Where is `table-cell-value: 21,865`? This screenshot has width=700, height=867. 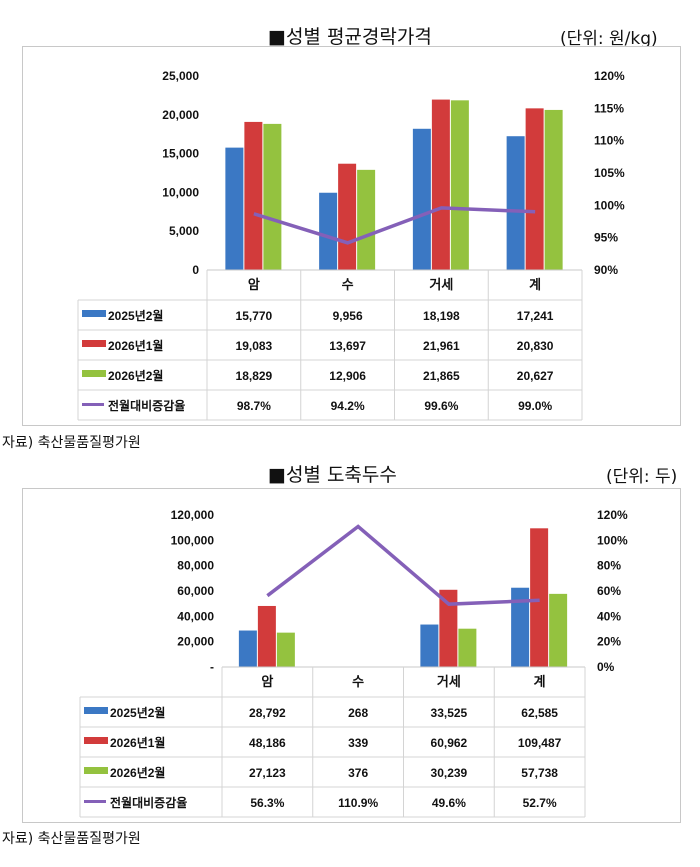
table-cell-value: 21,865 is located at coordinates (441, 376).